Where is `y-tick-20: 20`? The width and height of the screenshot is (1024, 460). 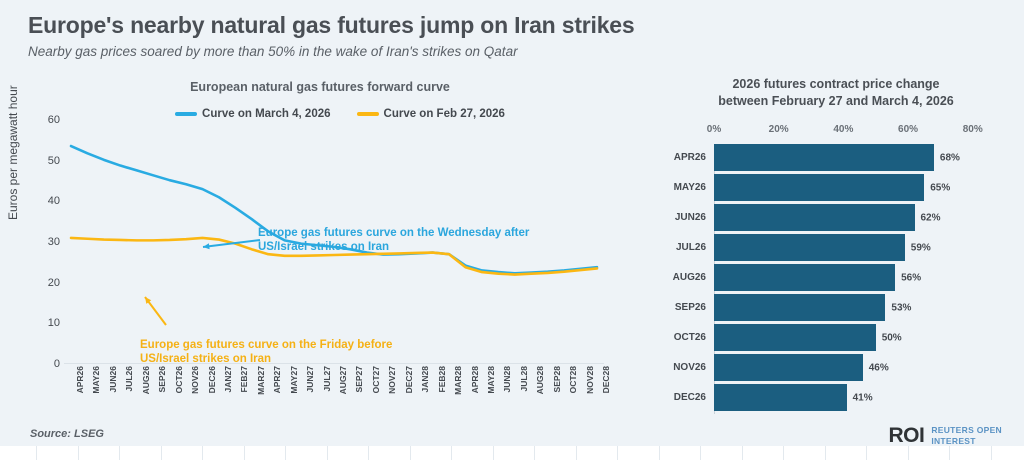 y-tick-20: 20 is located at coordinates (53, 282).